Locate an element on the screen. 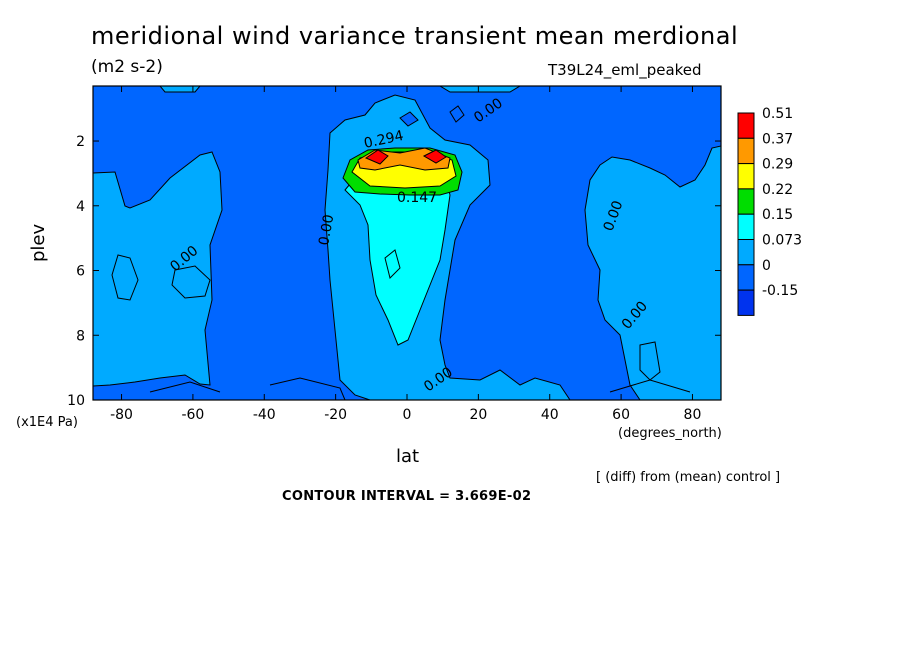 This screenshot has height=654, width=904. colorbar-label: 0.15 is located at coordinates (777, 215).